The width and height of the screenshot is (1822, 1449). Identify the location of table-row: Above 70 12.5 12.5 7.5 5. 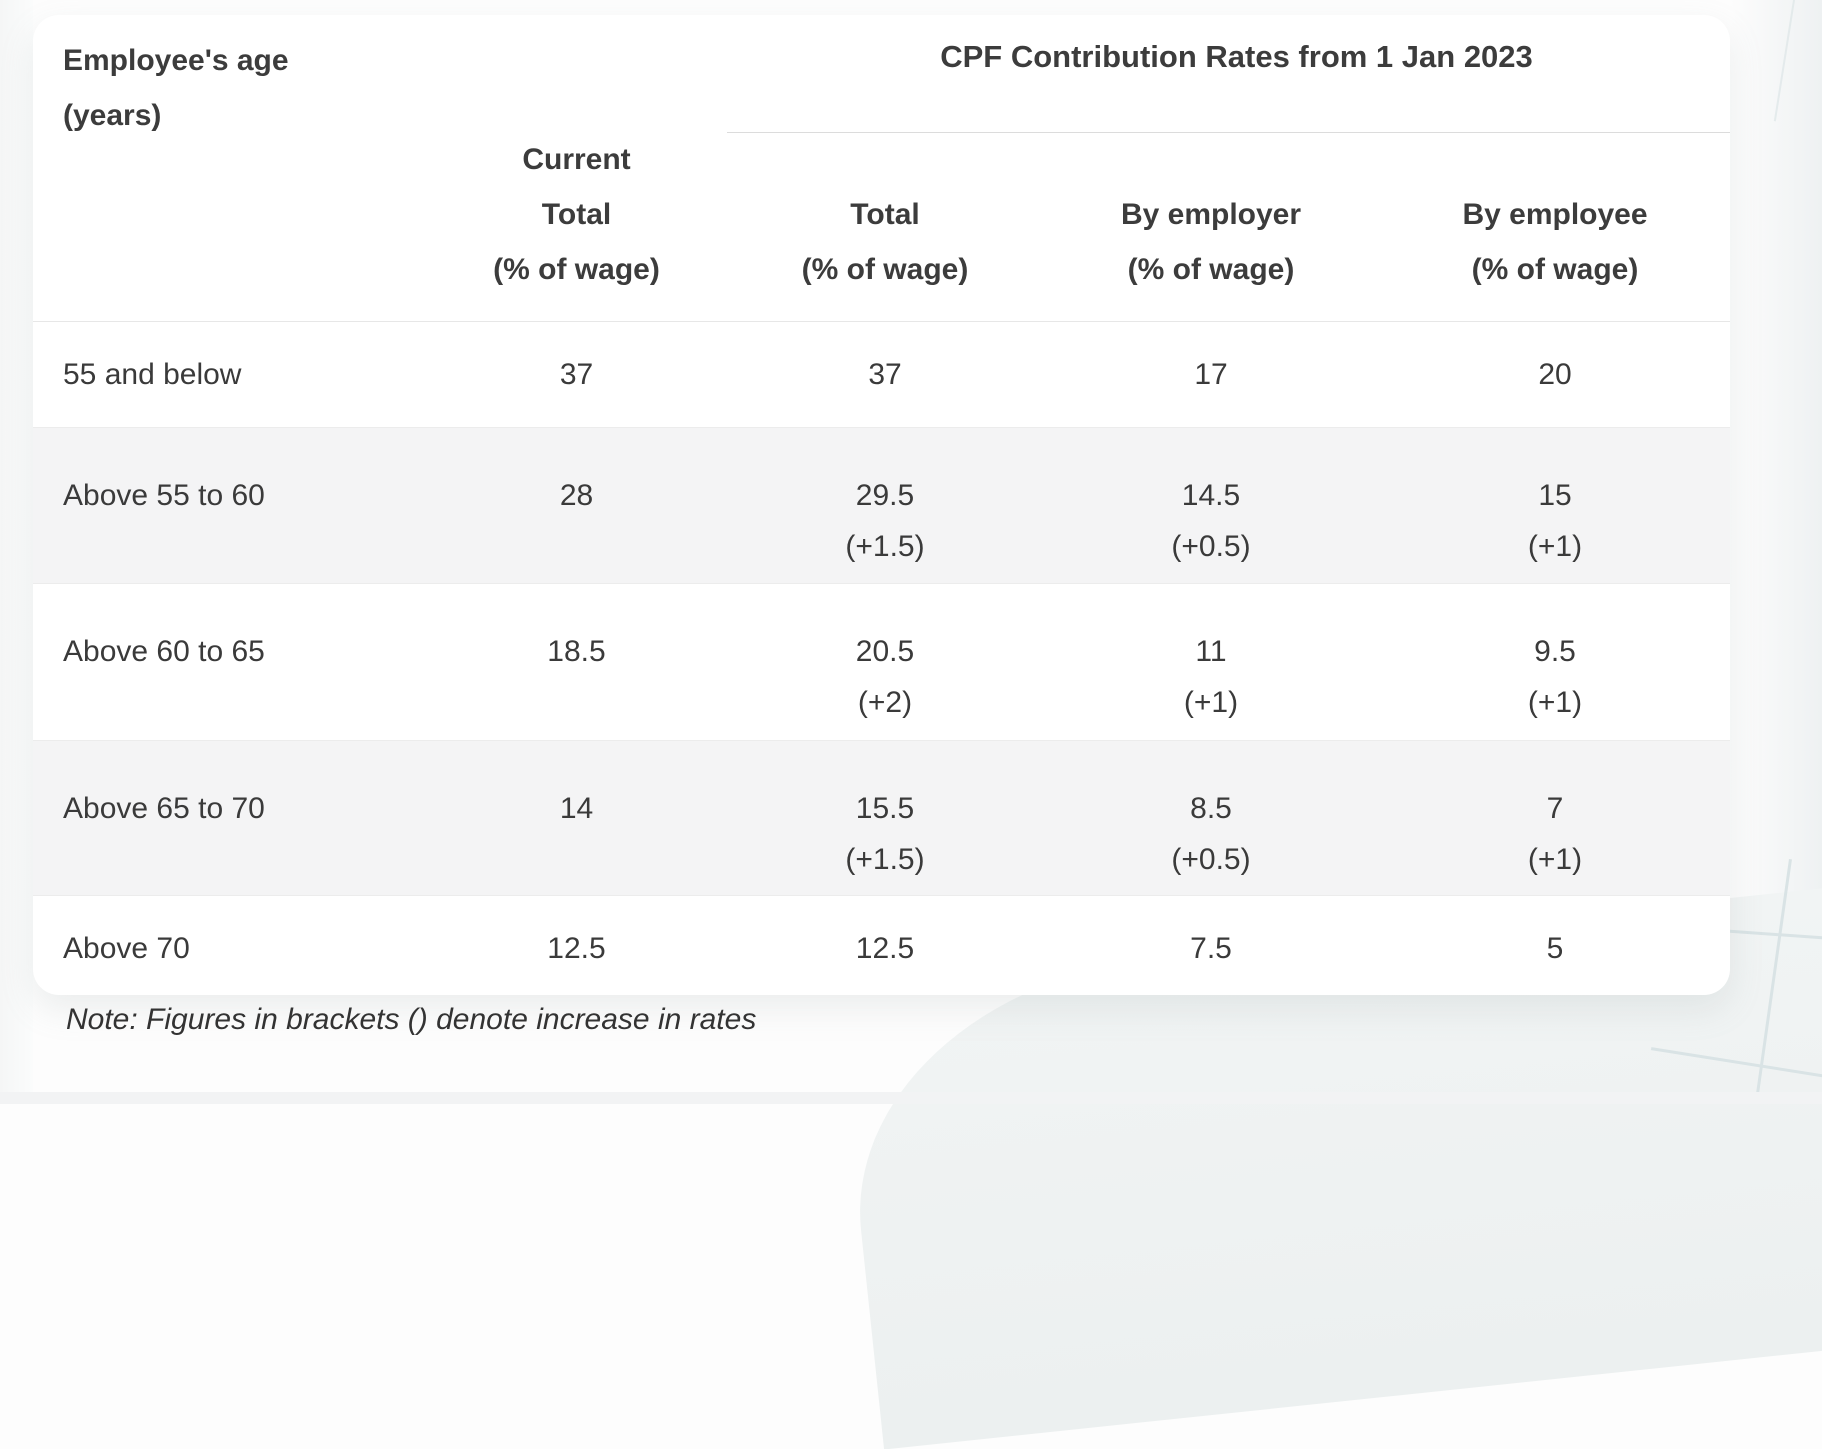
(881, 945).